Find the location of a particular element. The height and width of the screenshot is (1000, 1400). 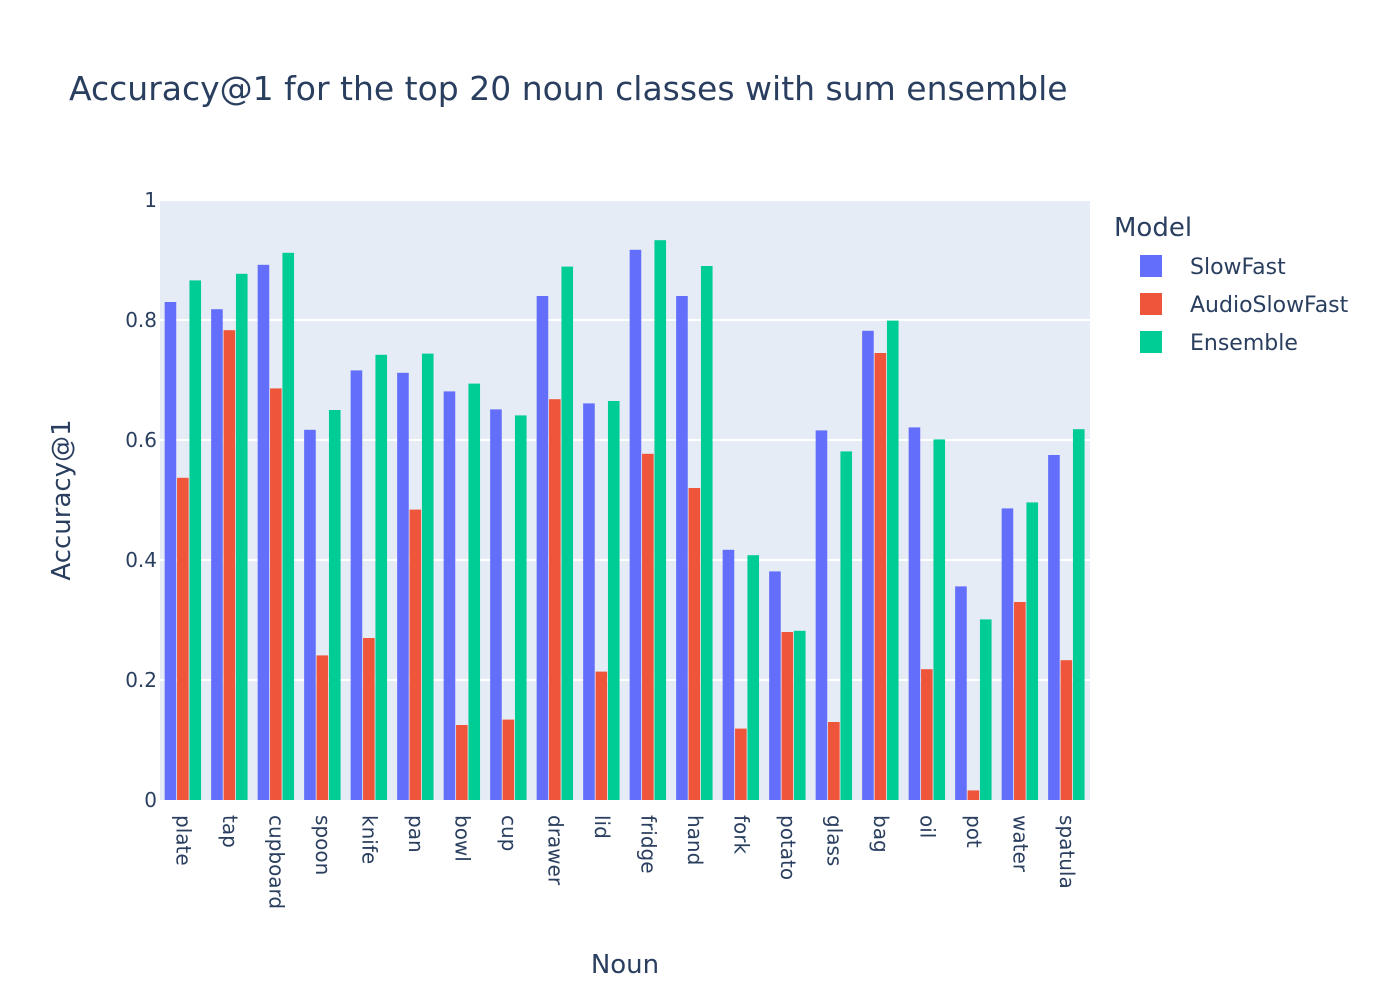

bar-audioslowfast-hand is located at coordinates (694, 644).